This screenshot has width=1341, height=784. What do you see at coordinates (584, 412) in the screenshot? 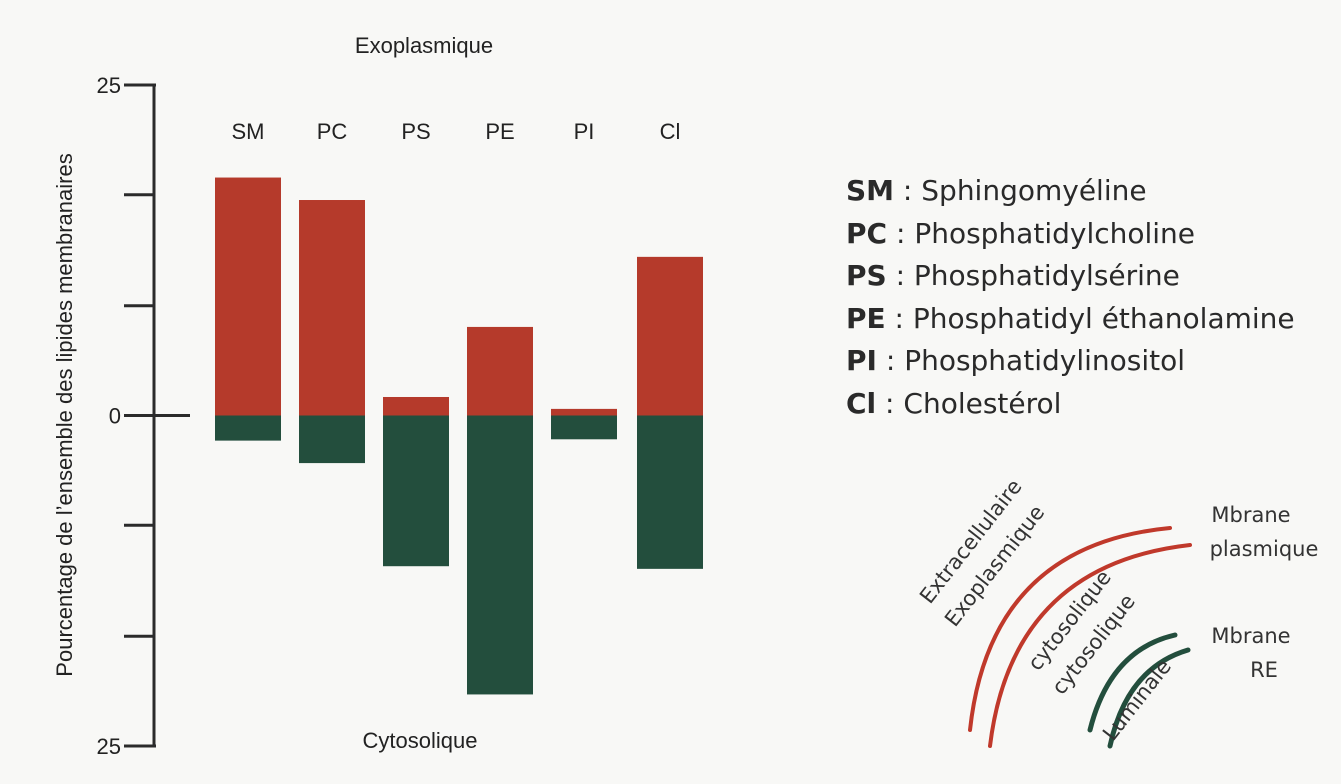
I see `bar-pi-exoplasmic` at bounding box center [584, 412].